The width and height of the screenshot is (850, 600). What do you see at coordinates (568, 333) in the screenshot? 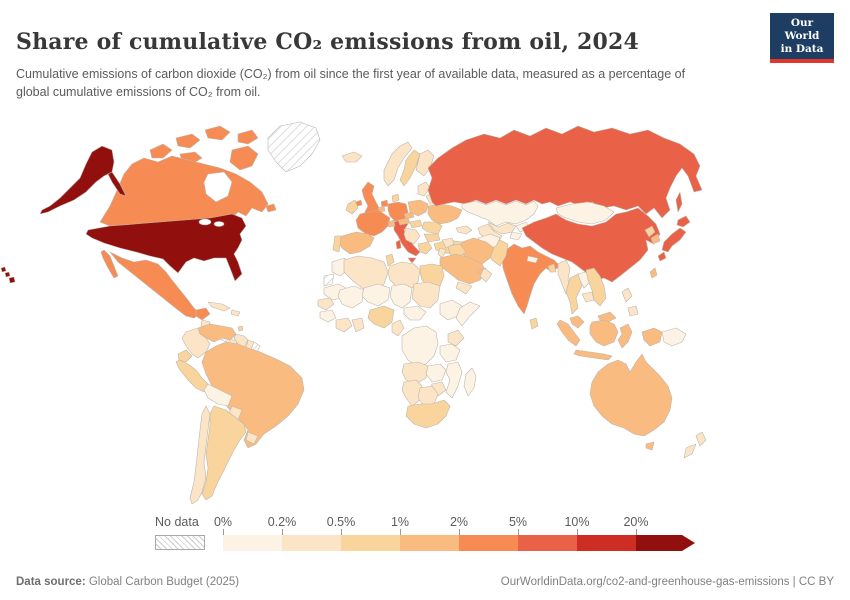
I see `country-indonesia-sumatra` at bounding box center [568, 333].